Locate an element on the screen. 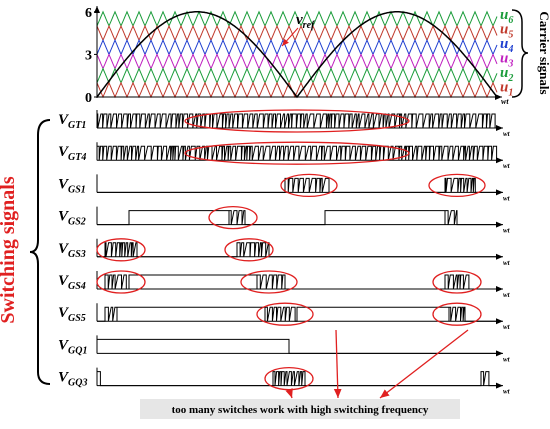 The width and height of the screenshot is (550, 429). signal-label: VGQ3 is located at coordinates (72, 379).